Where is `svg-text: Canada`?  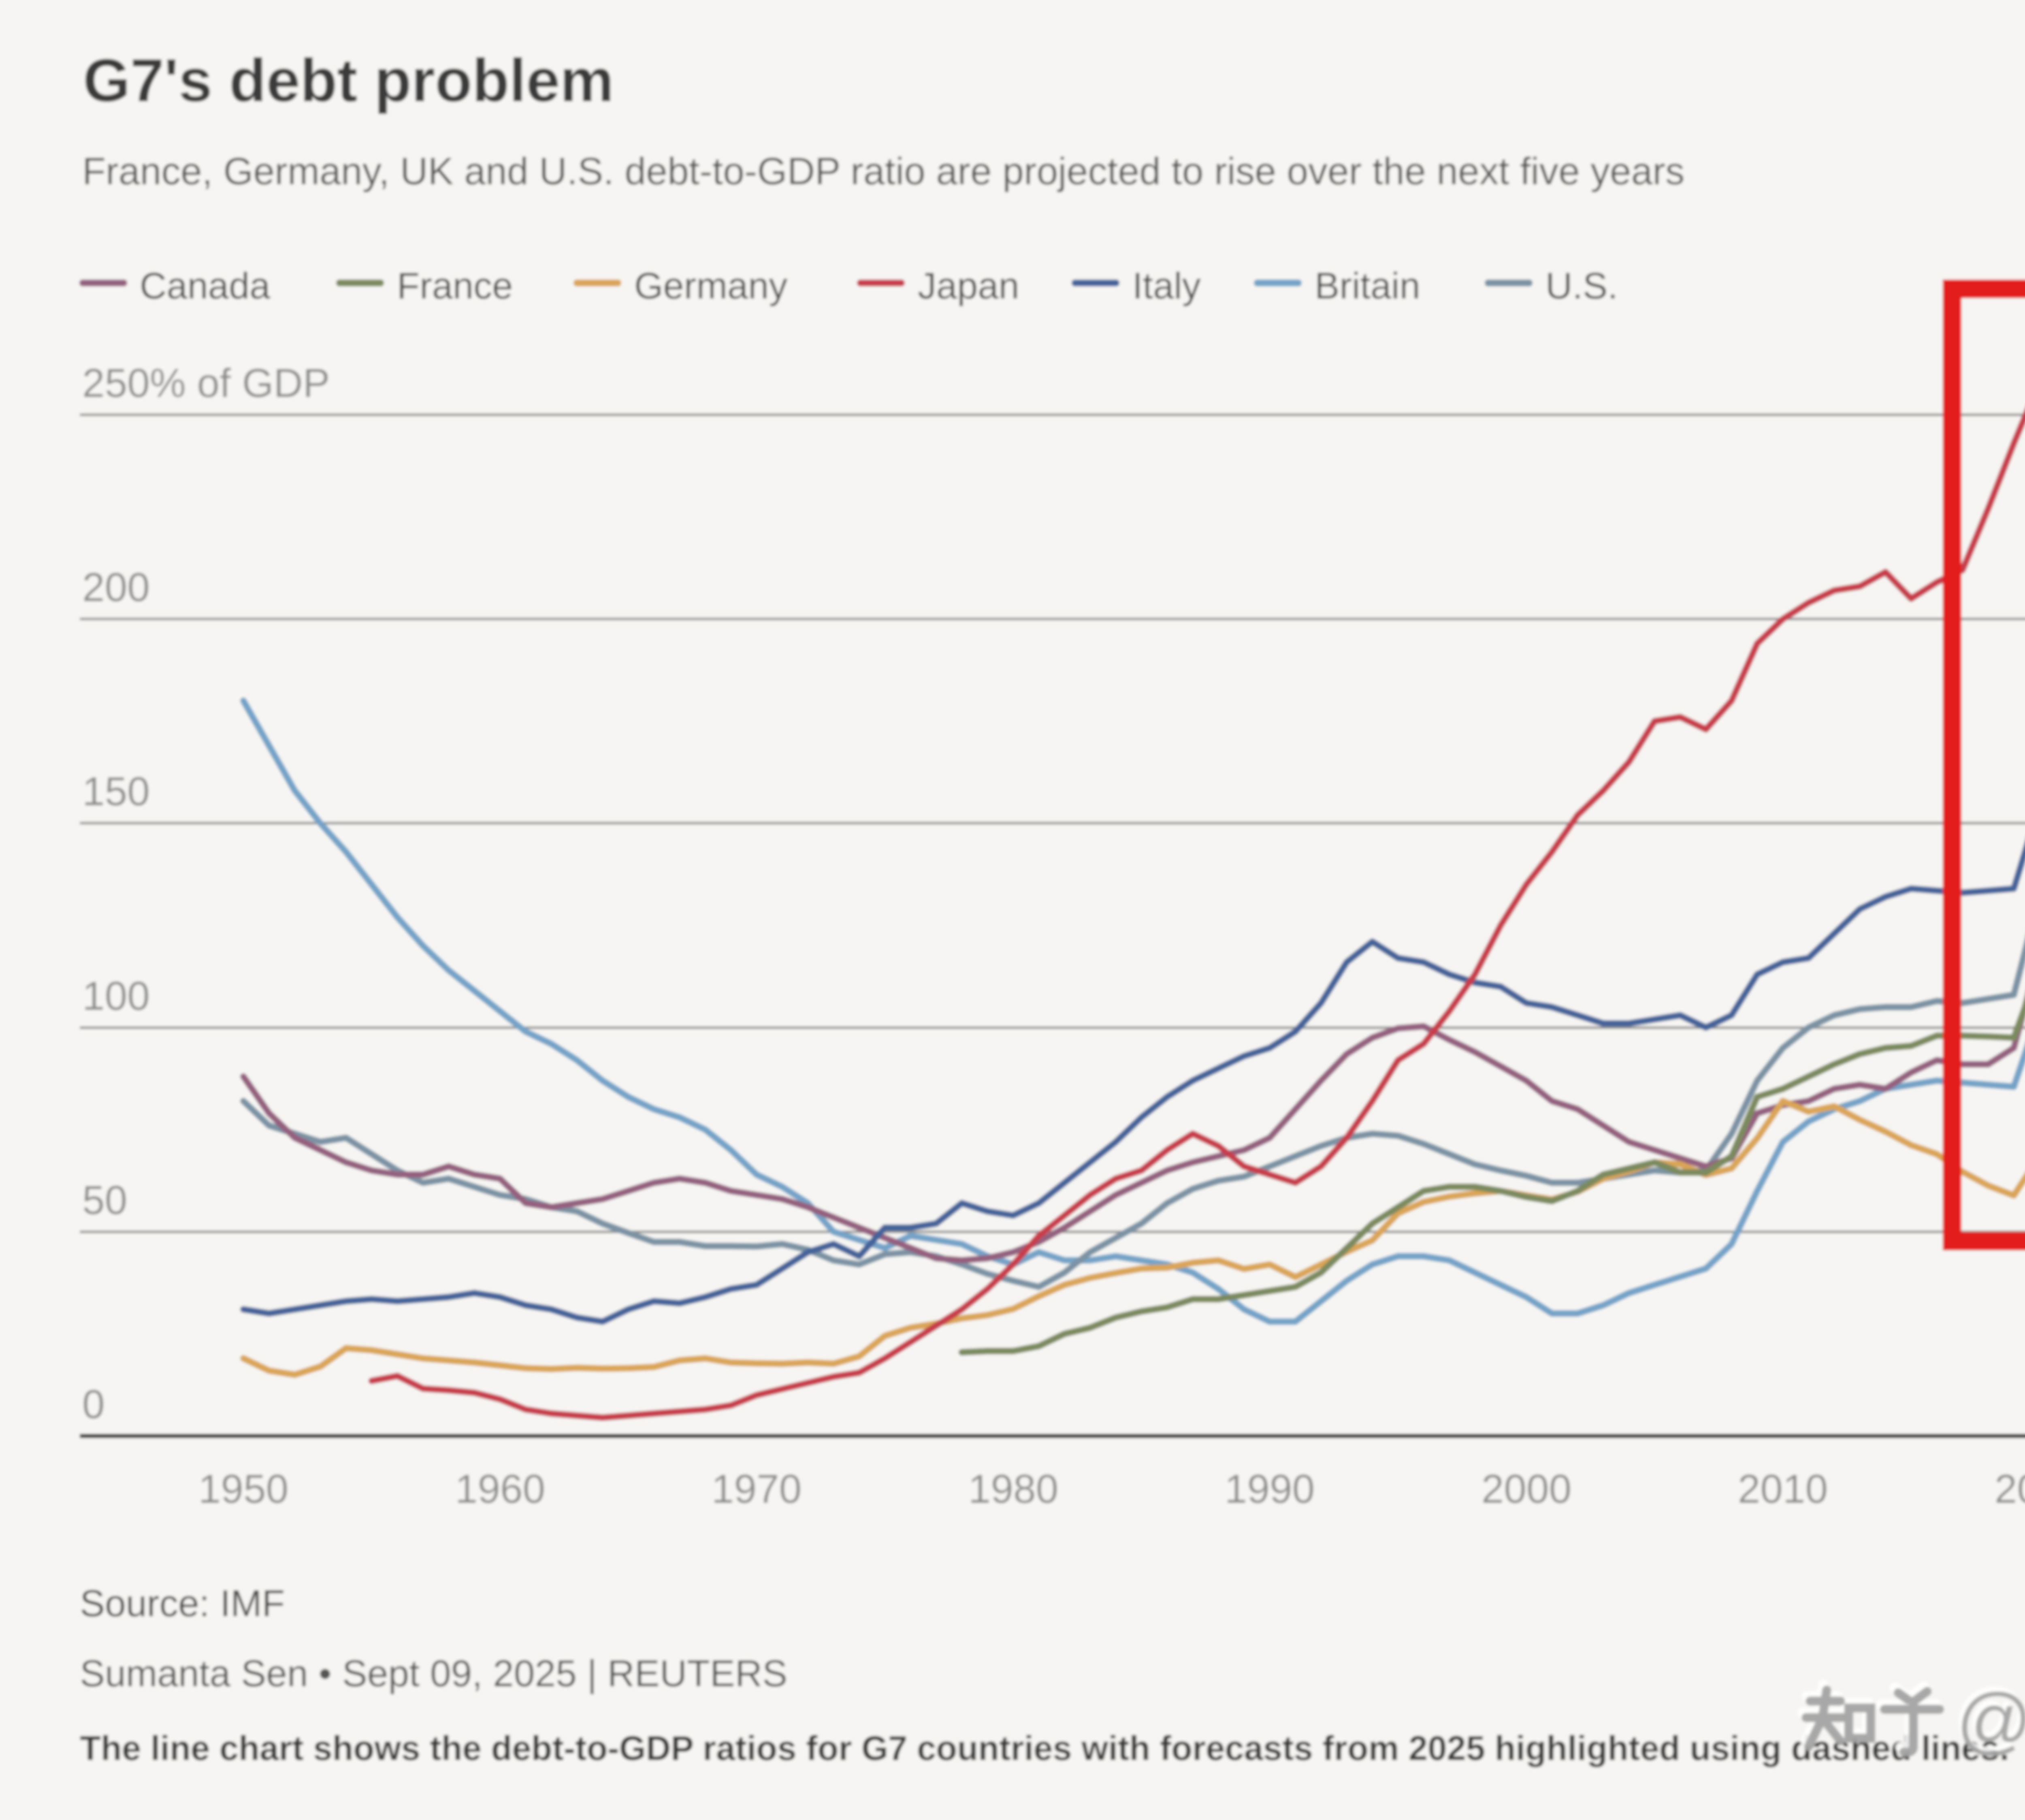
svg-text: Canada is located at coordinates (205, 286).